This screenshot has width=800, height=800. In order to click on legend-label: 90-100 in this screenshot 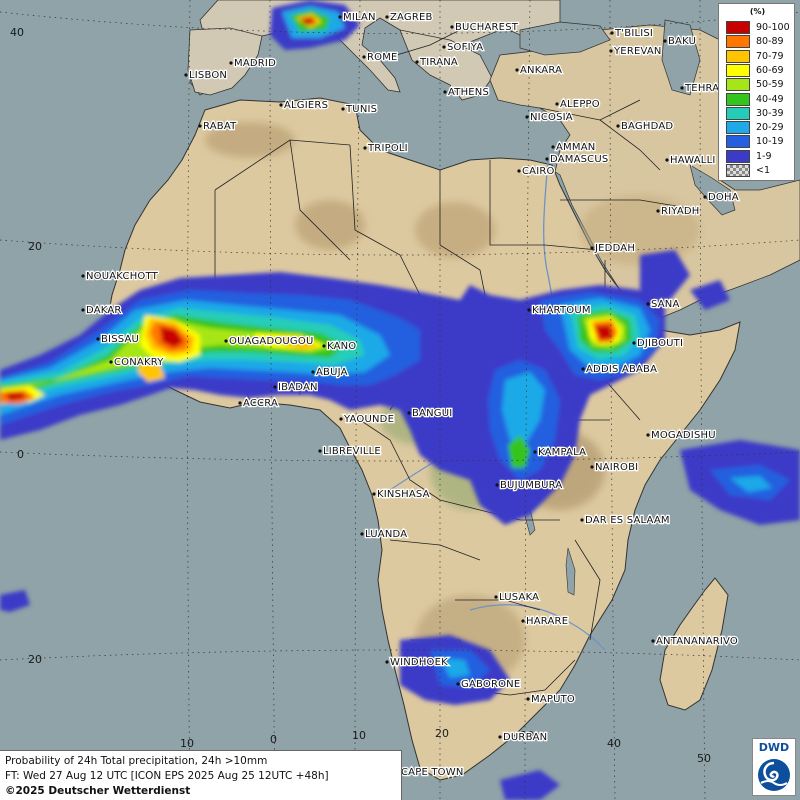, I will do `click(773, 27)`.